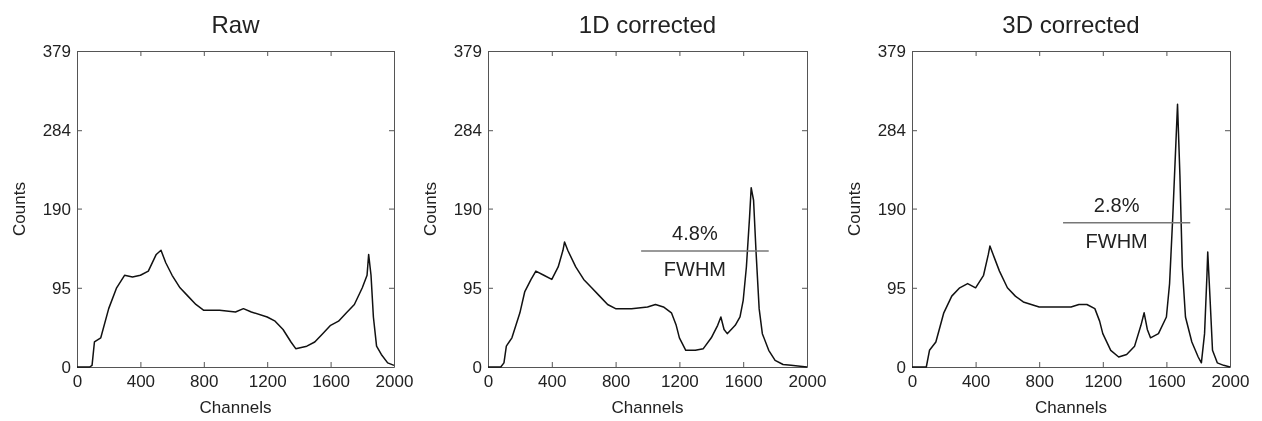 The height and width of the screenshot is (421, 1262). I want to click on chart-title: Raw, so click(236, 24).